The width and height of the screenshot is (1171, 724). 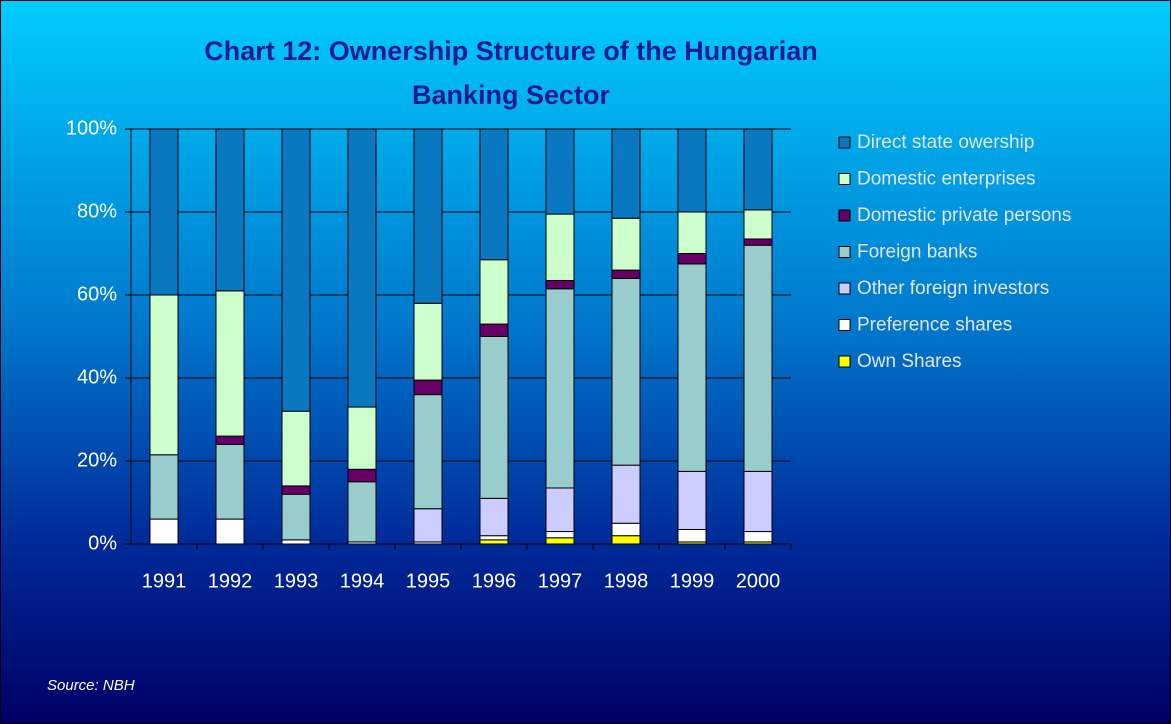 I want to click on x-tick-label: 1995, so click(x=428, y=581).